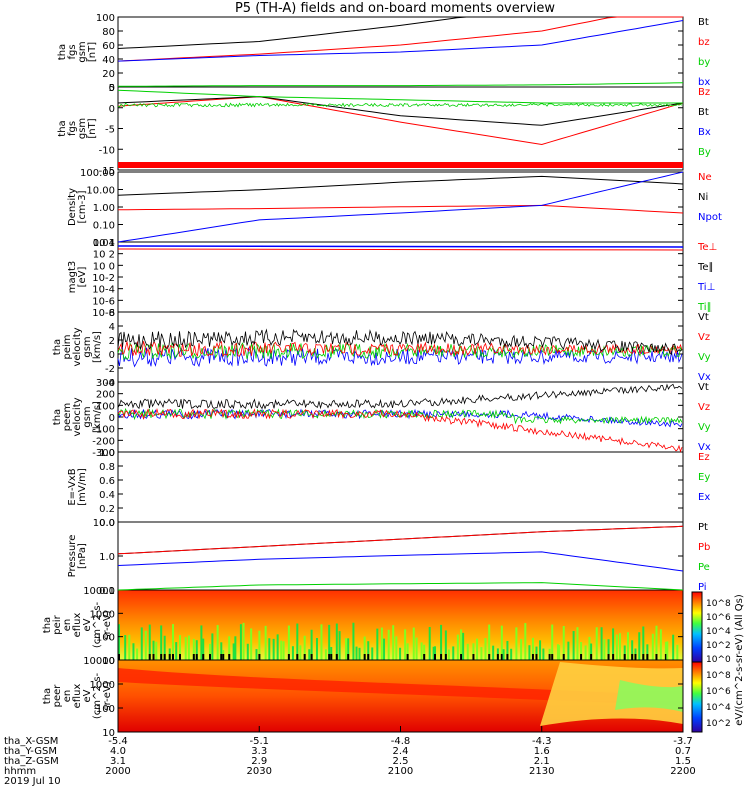 The height and width of the screenshot is (800, 750). Describe the element at coordinates (611, 694) in the screenshot. I see `electron-spectrogram-patch` at that location.